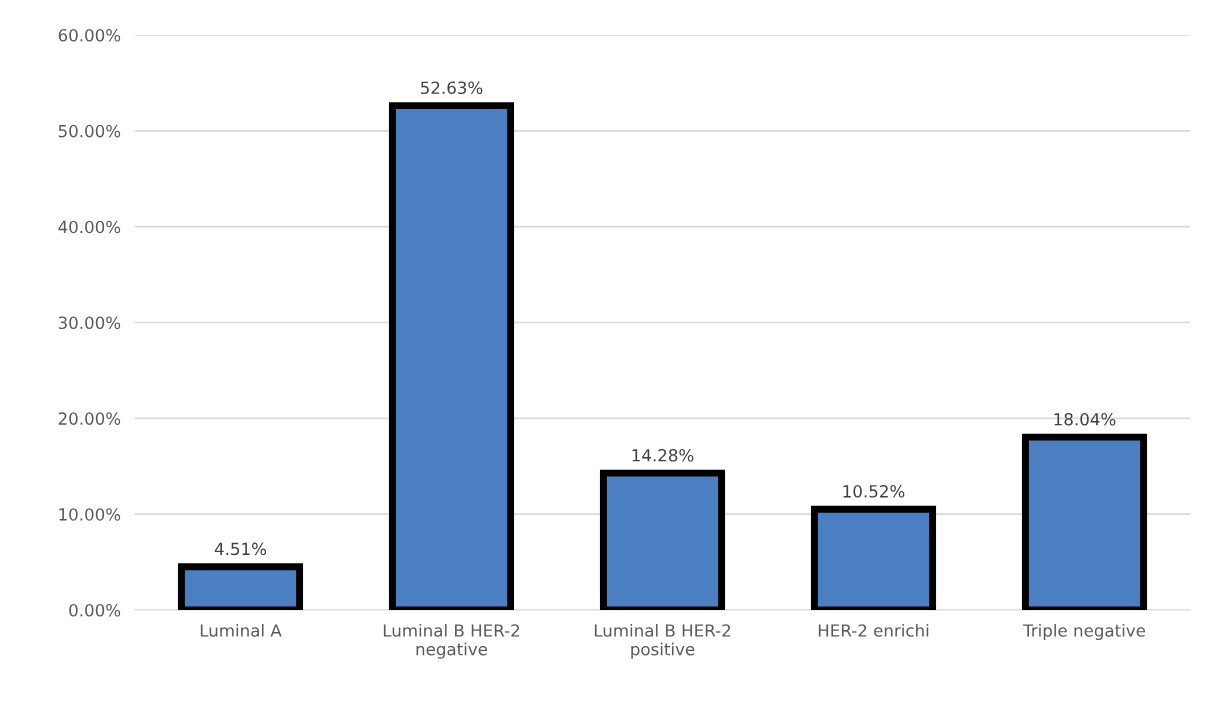 The image size is (1211, 715). What do you see at coordinates (89, 131) in the screenshot?
I see `y-tick-label: 50.00%` at bounding box center [89, 131].